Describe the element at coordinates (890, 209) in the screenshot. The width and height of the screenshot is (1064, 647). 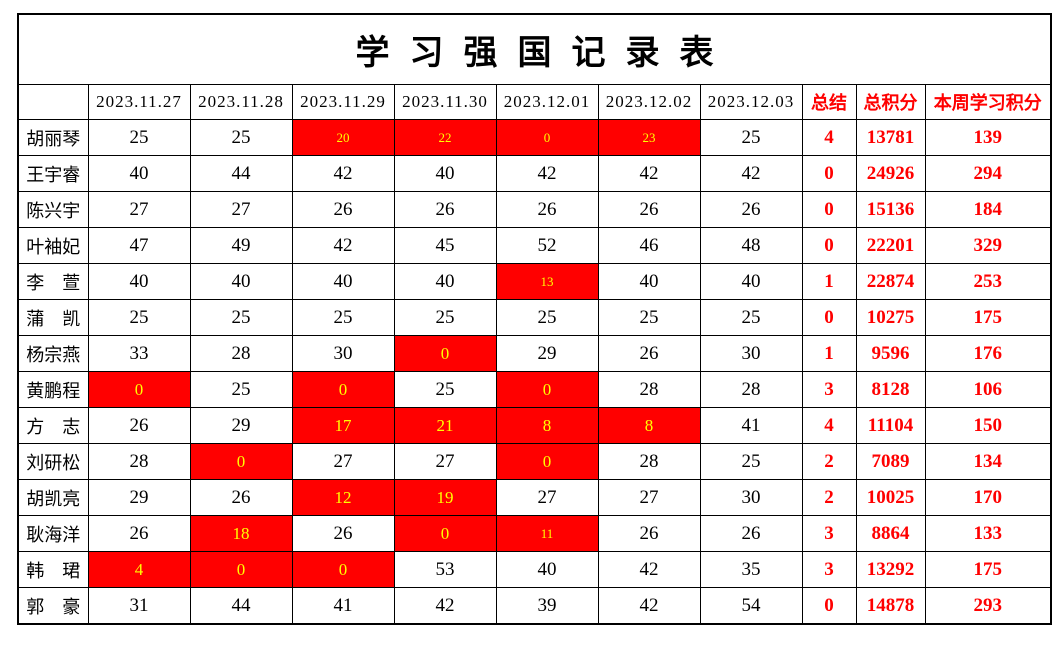
I see `total-points-cell: 15136` at that location.